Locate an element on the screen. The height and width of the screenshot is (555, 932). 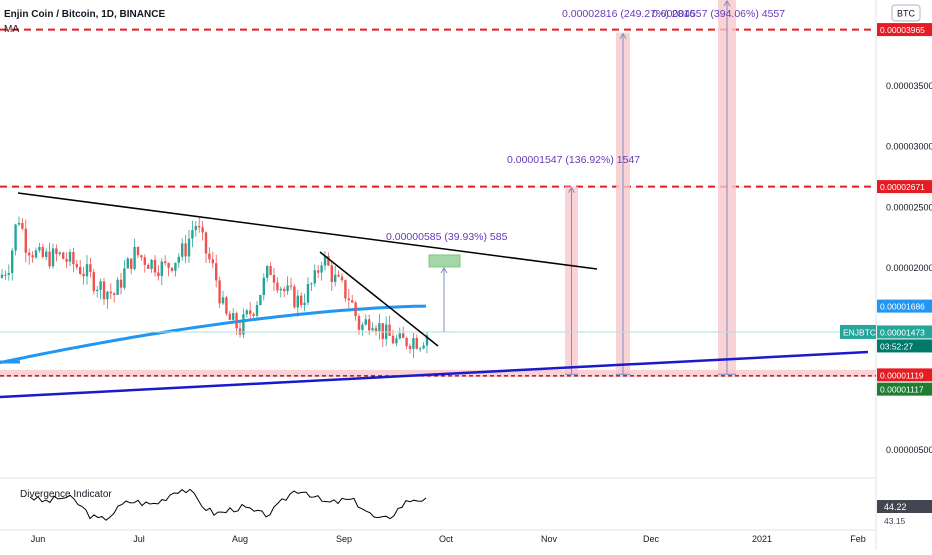
currency-badge is located at coordinates (906, 13).